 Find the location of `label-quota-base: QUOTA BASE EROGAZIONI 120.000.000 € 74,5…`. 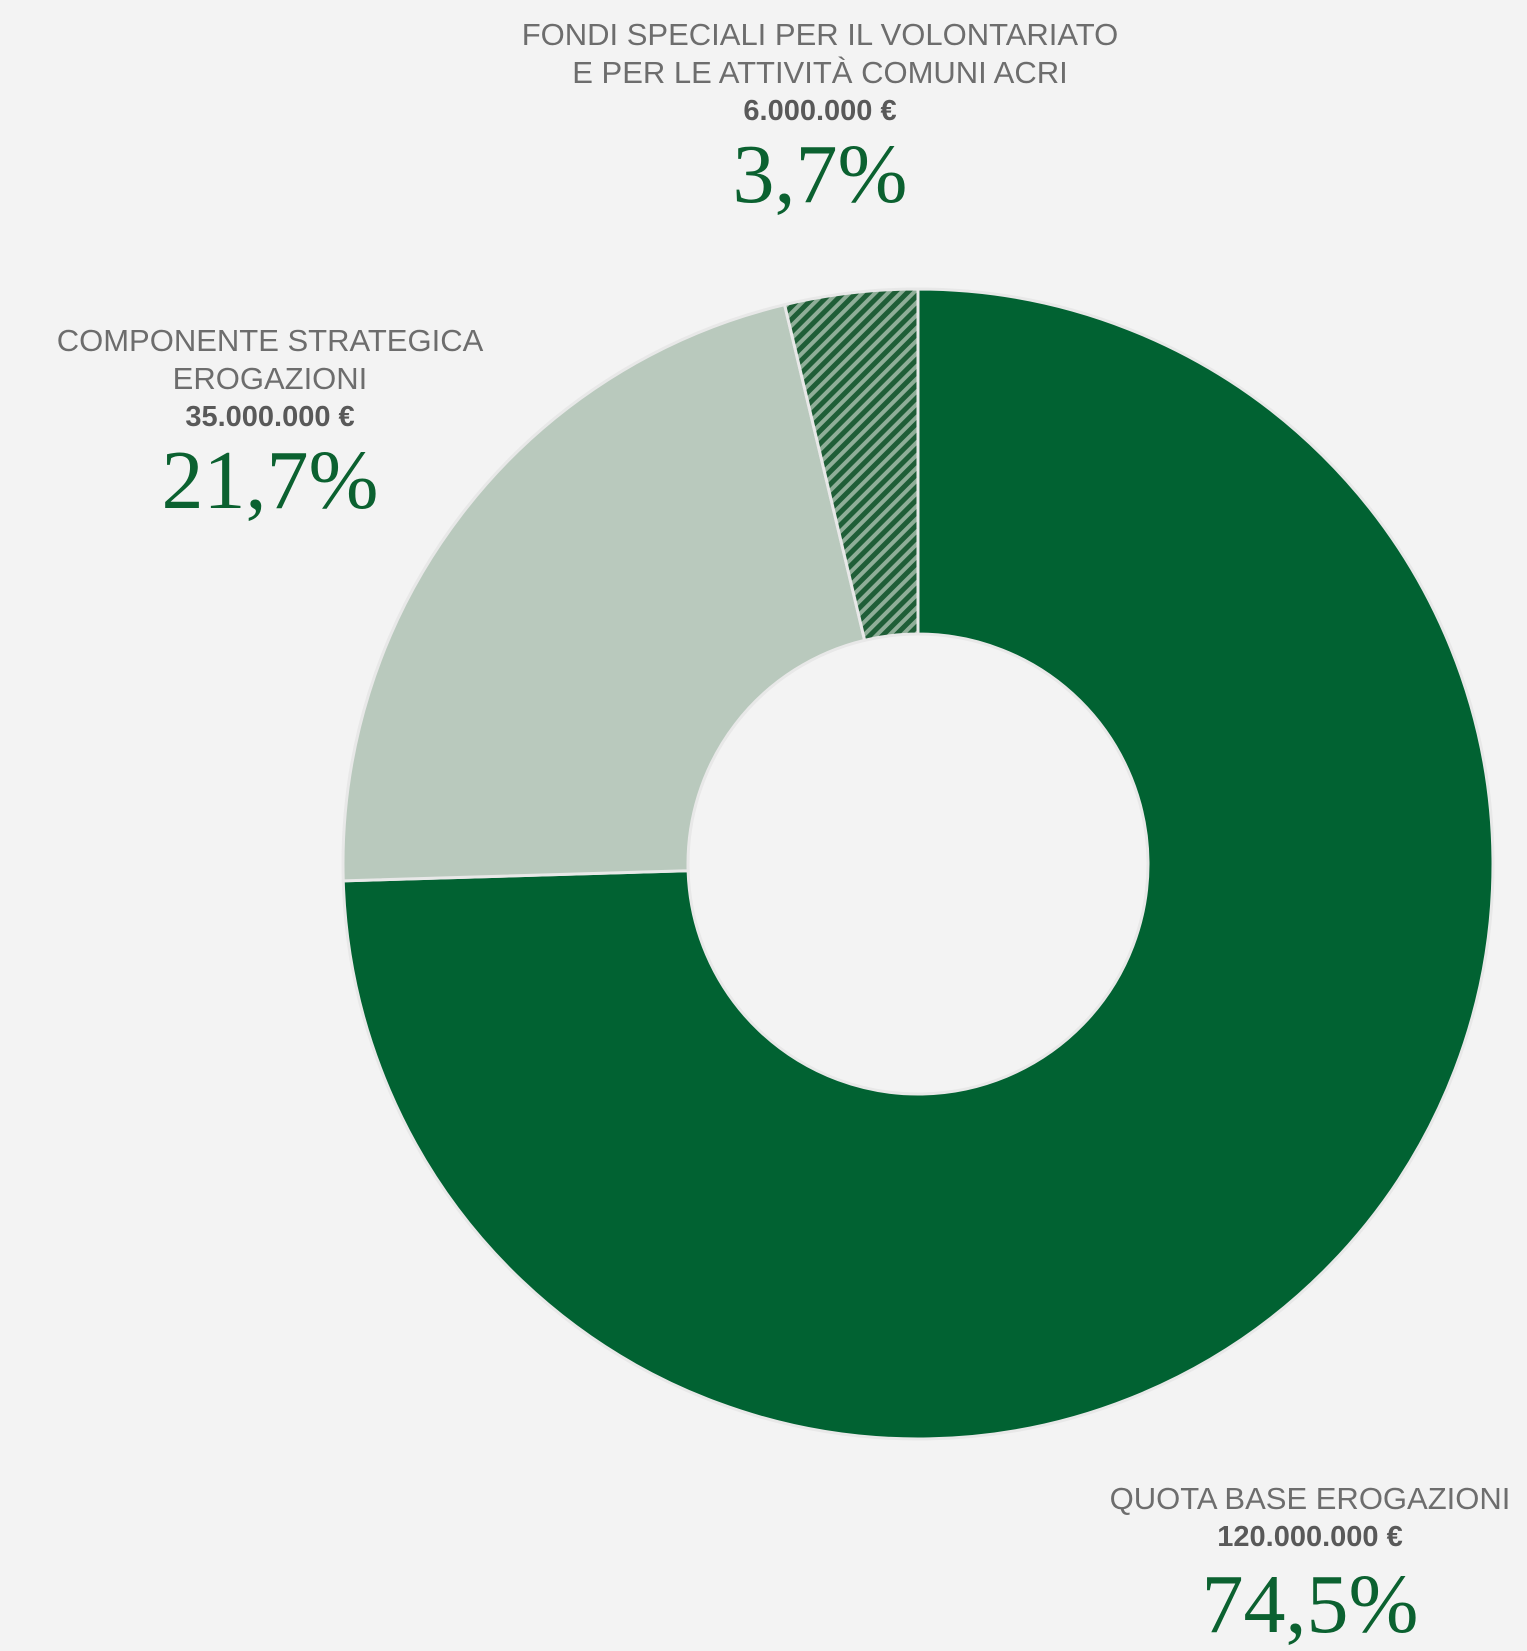

label-quota-base: QUOTA BASE EROGAZIONI 120.000.000 € 74,5… is located at coordinates (1293, 1565).